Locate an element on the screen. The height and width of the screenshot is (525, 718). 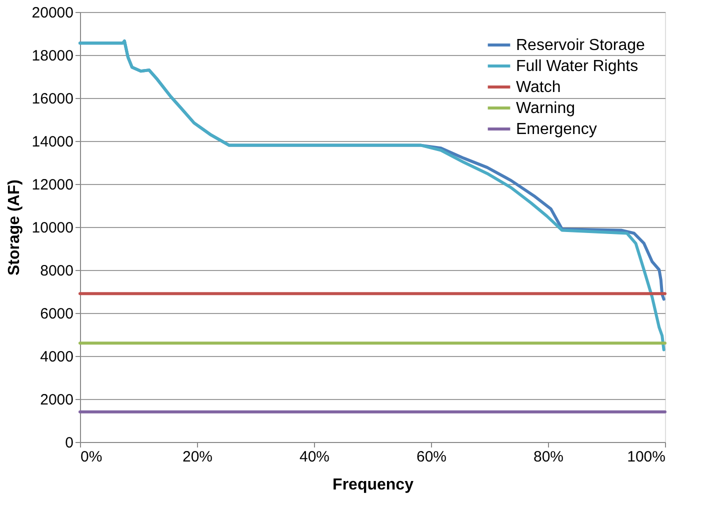
y-tick-label: 8000 is located at coordinates (57, 271).